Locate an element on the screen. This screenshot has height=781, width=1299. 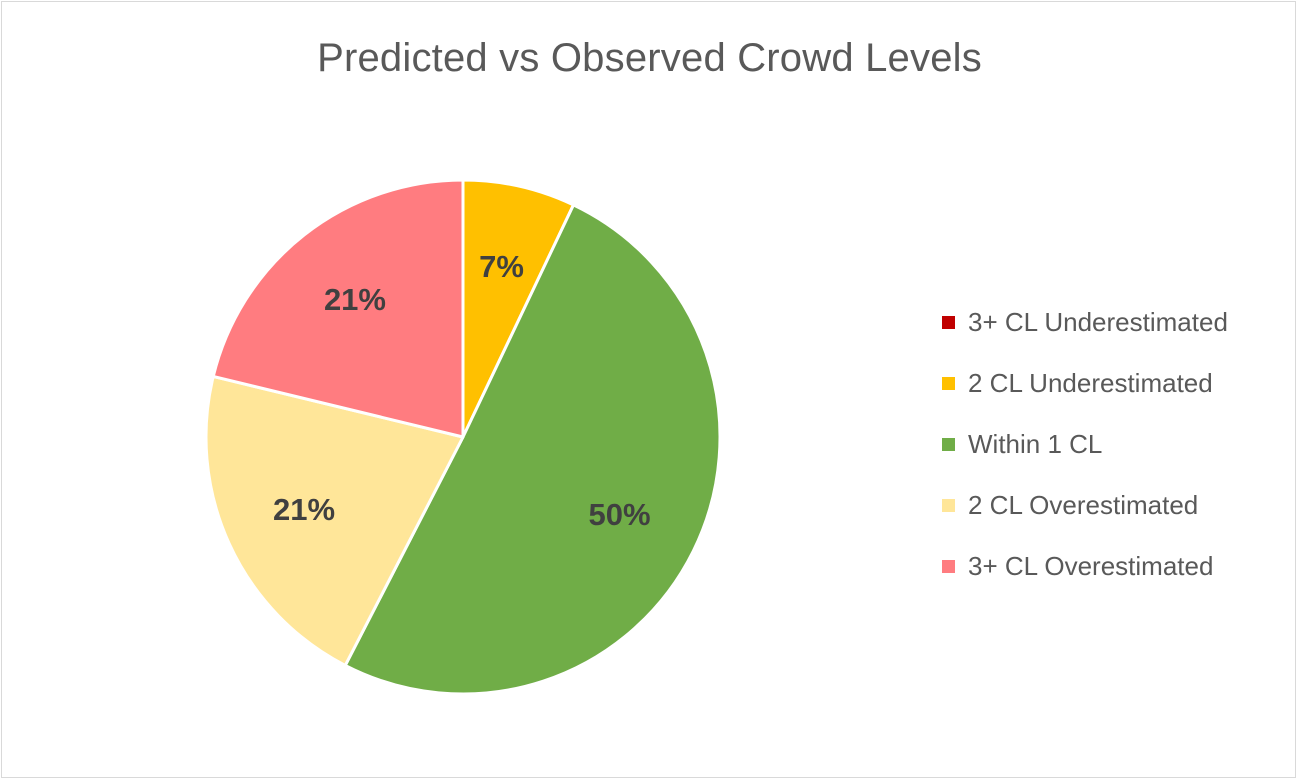
legend-label: 3+ CL Overestimated is located at coordinates (1091, 566).